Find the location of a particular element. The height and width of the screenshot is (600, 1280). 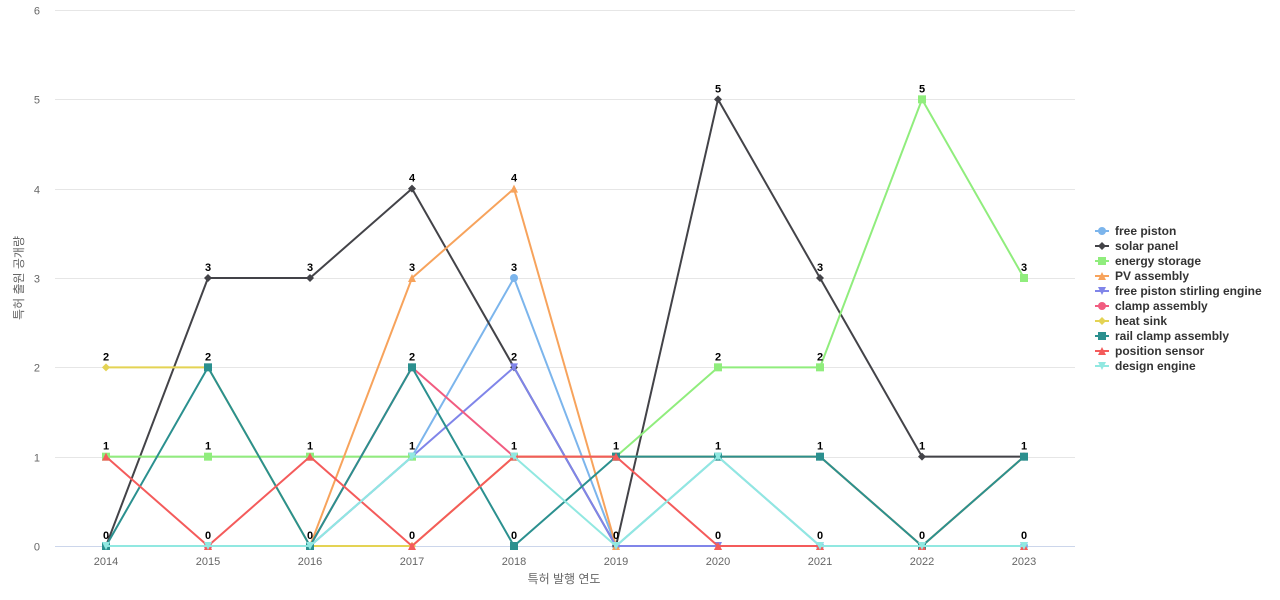

legend-item: rail clamp assembly is located at coordinates (1162, 336).